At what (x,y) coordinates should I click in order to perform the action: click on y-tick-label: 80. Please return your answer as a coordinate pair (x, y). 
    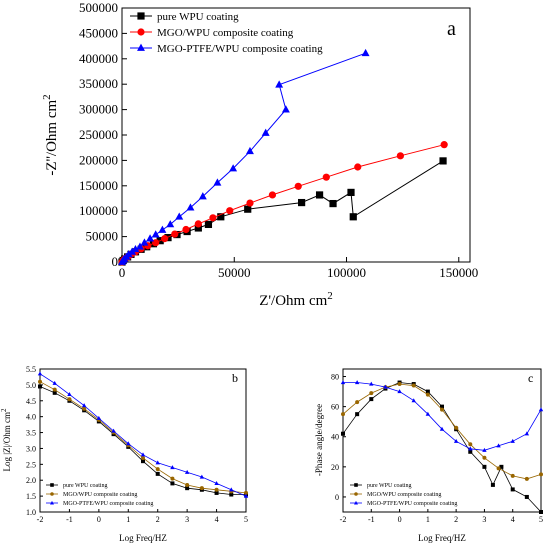
    Looking at the image, I should click on (335, 377).